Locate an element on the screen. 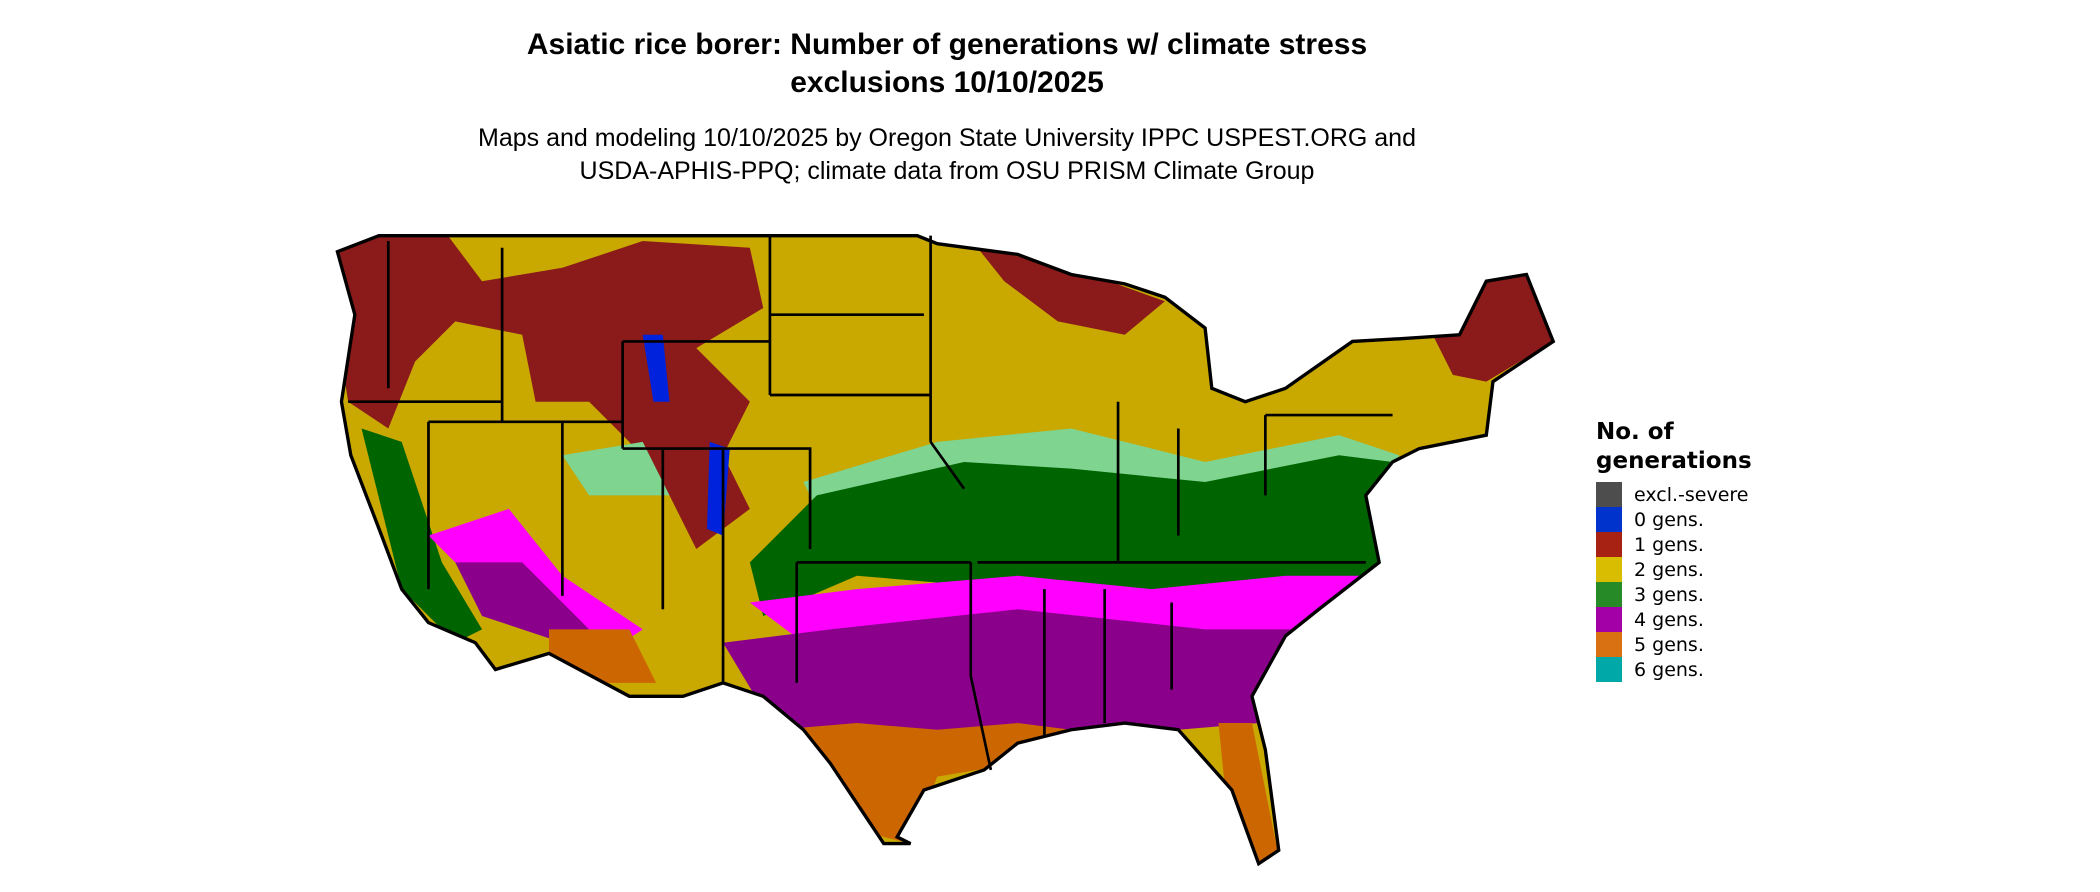 The height and width of the screenshot is (892, 2100). legend-label: 0 gens. is located at coordinates (1669, 519).